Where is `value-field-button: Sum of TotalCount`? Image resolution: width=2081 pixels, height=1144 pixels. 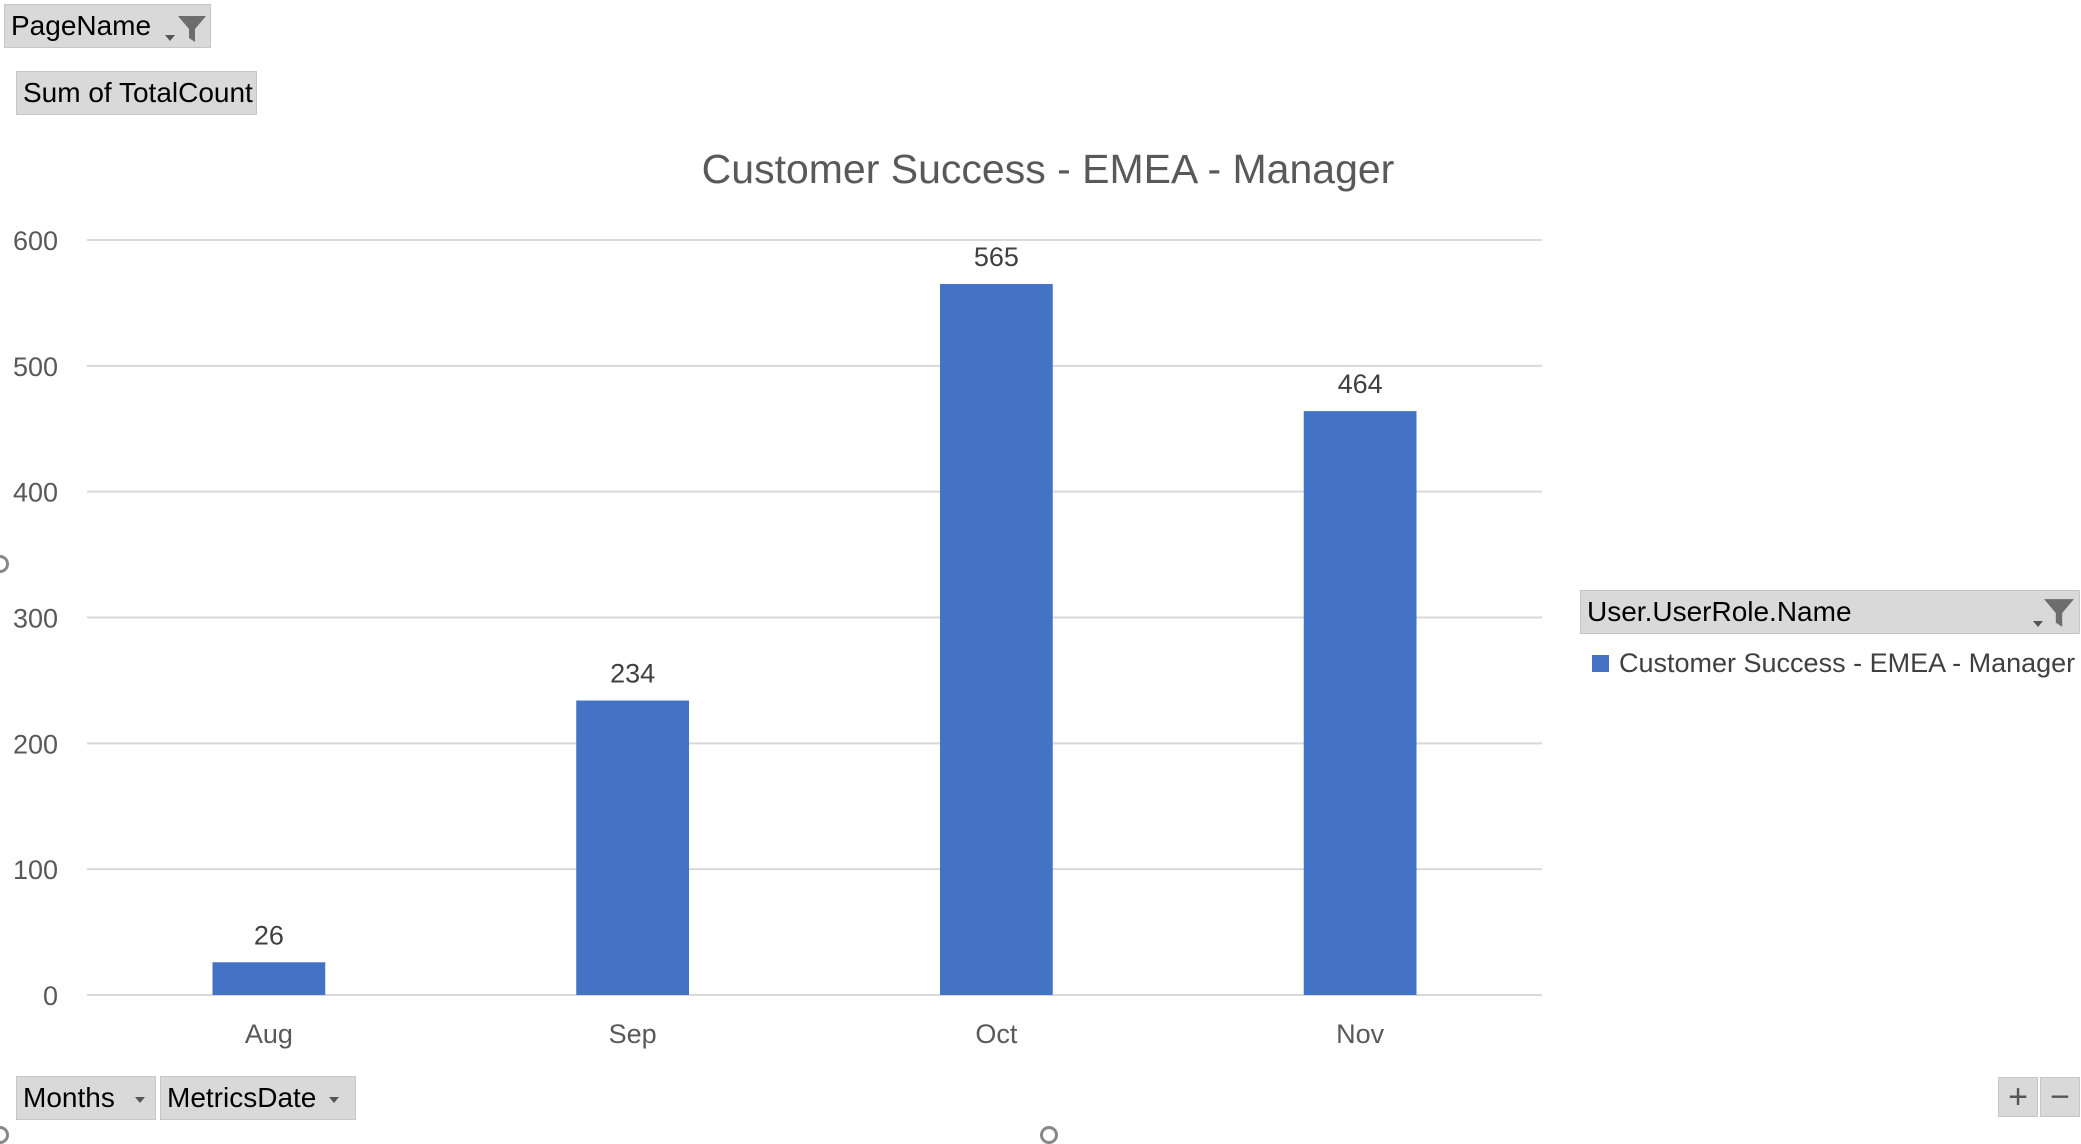 value-field-button: Sum of TotalCount is located at coordinates (136, 93).